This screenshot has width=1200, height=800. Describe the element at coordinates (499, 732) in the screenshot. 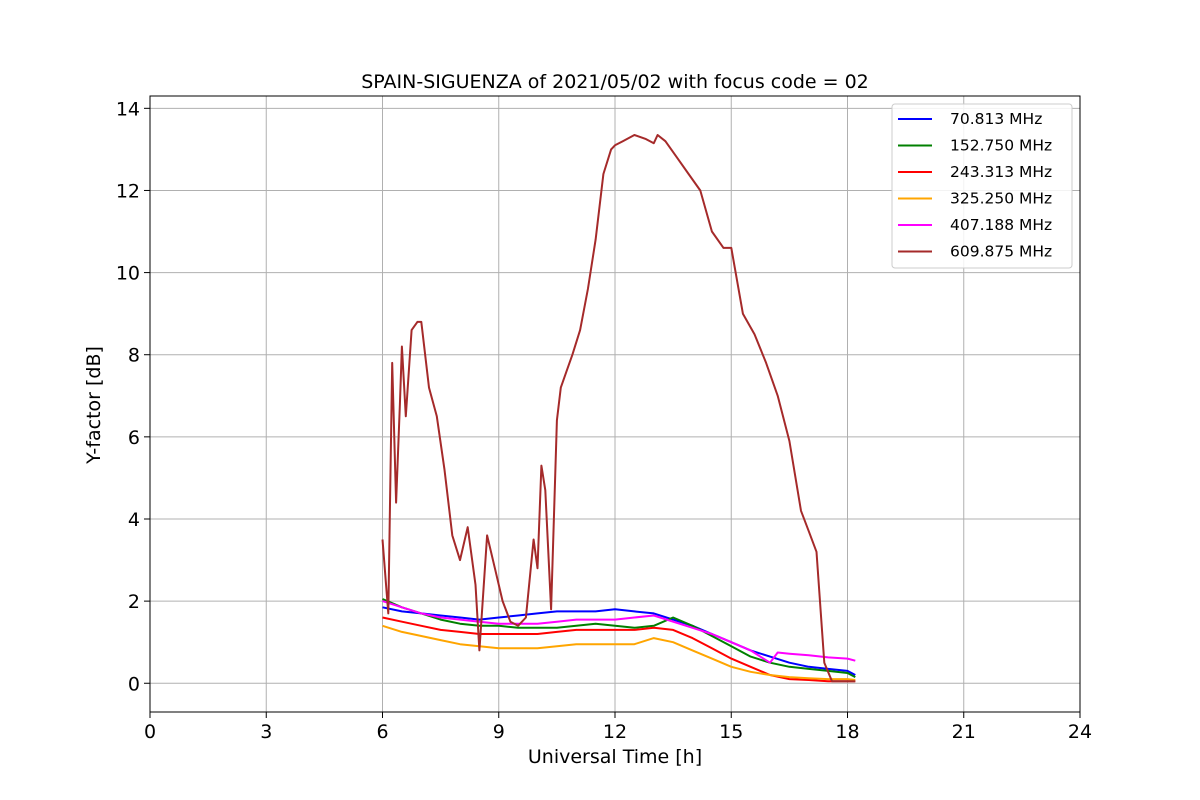

I see `x-tick-label: 9` at that location.